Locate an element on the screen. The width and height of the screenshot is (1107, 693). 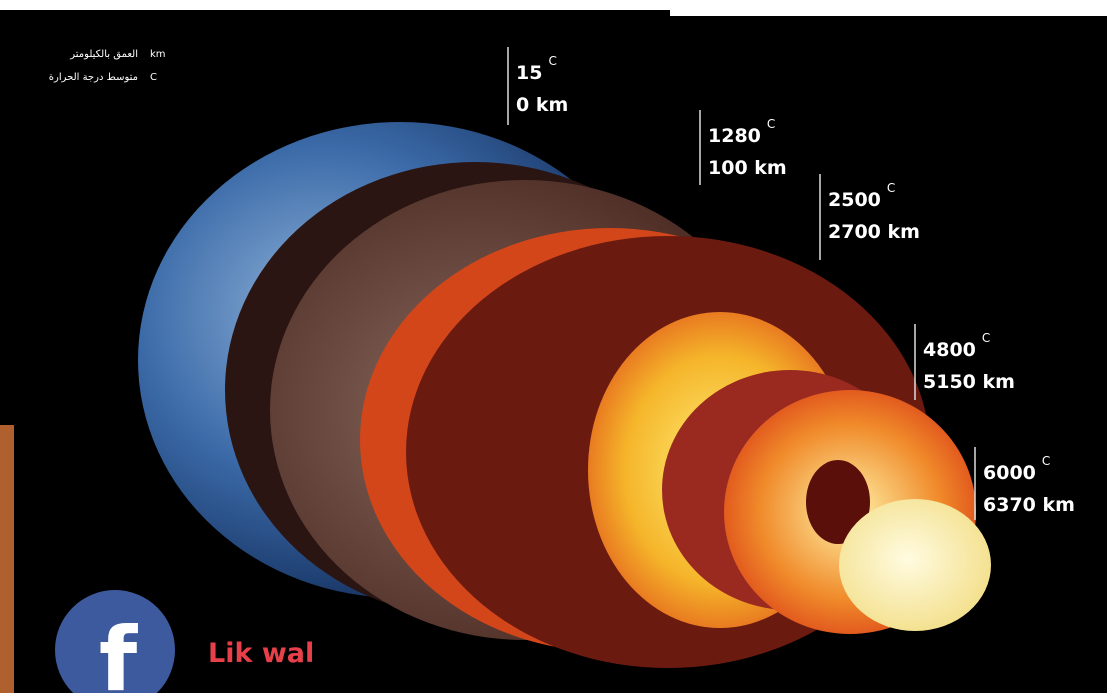
legend-unit: C is located at coordinates (153, 77).